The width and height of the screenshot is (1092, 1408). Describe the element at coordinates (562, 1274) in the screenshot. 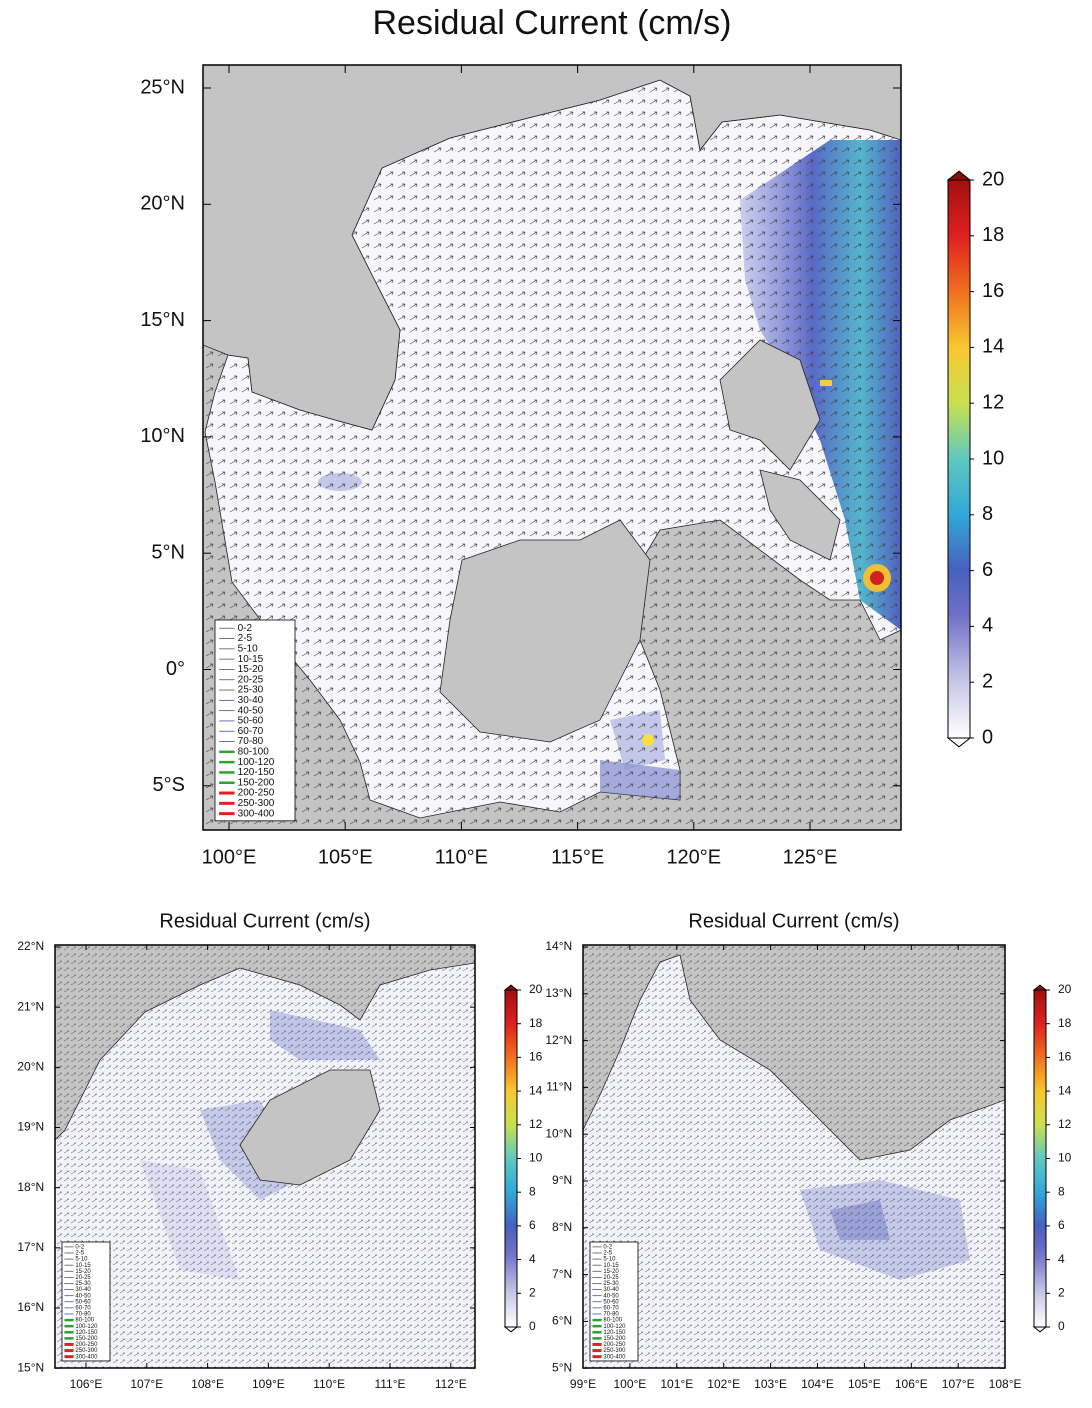

I see `lat-tick-label: 7°N` at that location.